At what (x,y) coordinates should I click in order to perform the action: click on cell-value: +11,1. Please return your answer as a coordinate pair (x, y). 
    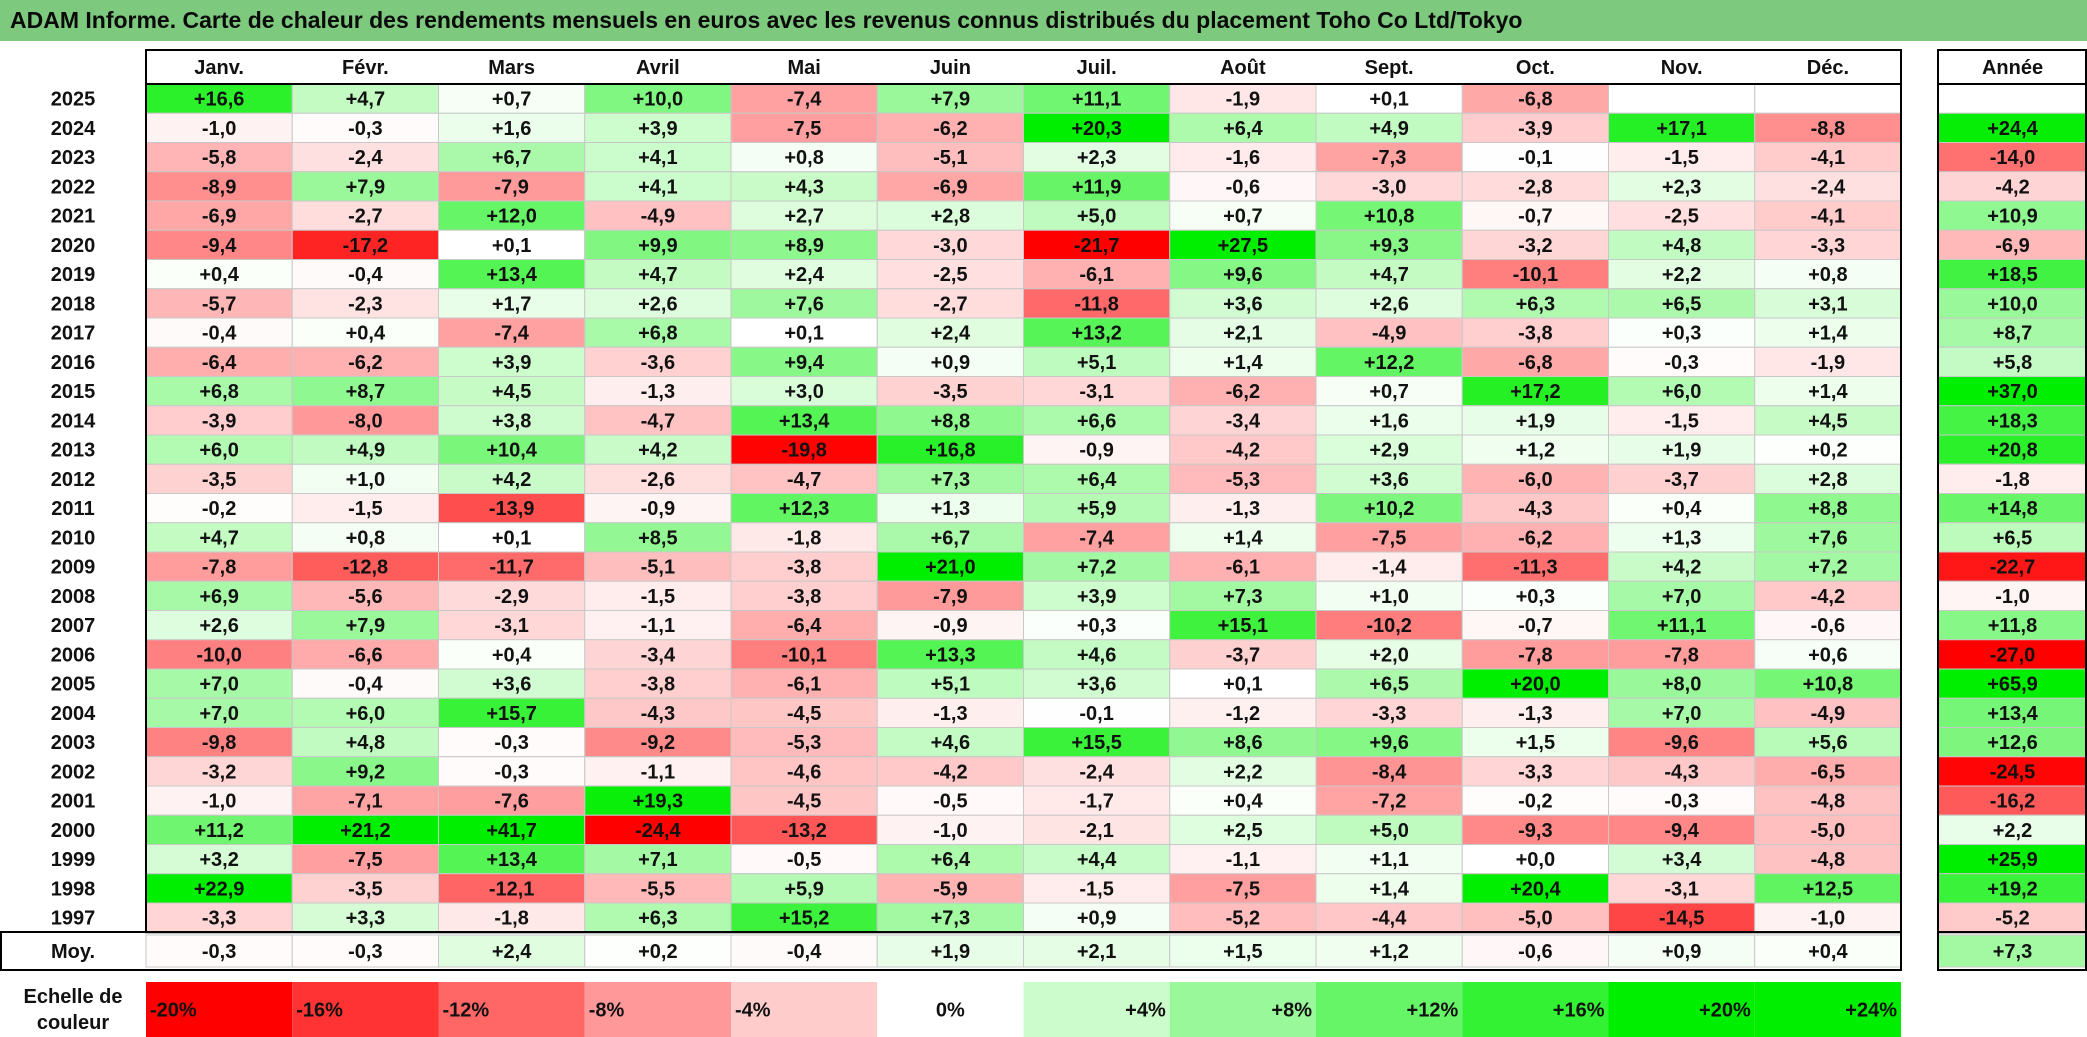
    Looking at the image, I should click on (1097, 100).